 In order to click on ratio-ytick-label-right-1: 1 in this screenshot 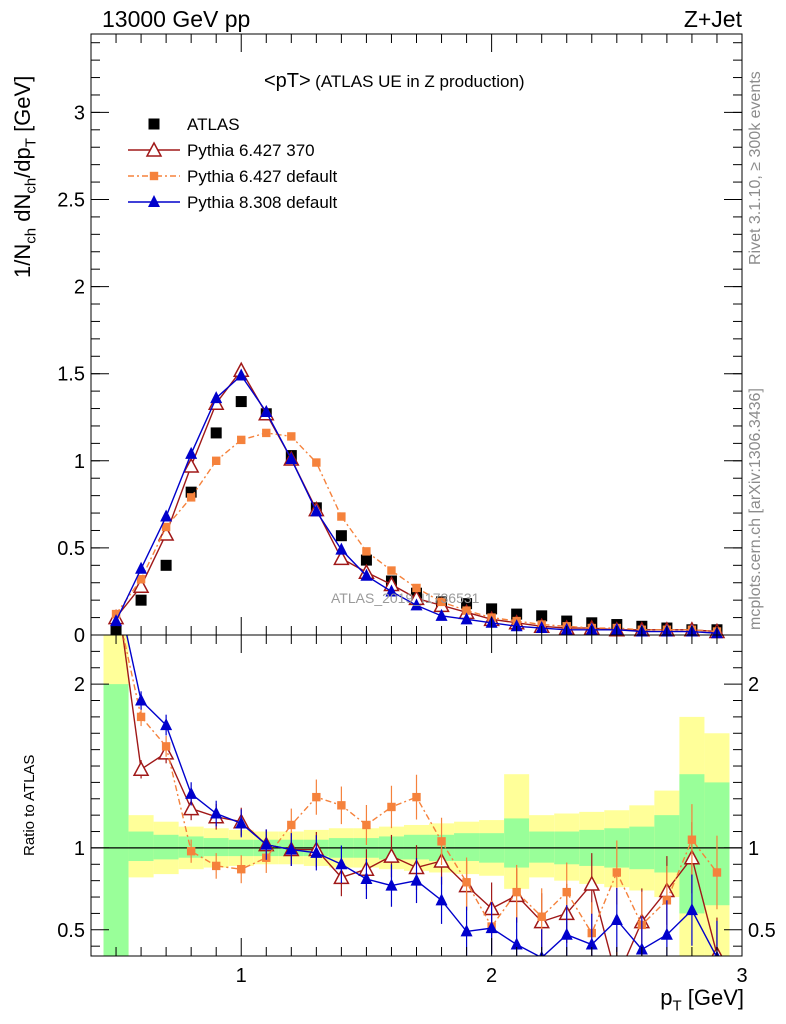, I will do `click(753, 849)`.